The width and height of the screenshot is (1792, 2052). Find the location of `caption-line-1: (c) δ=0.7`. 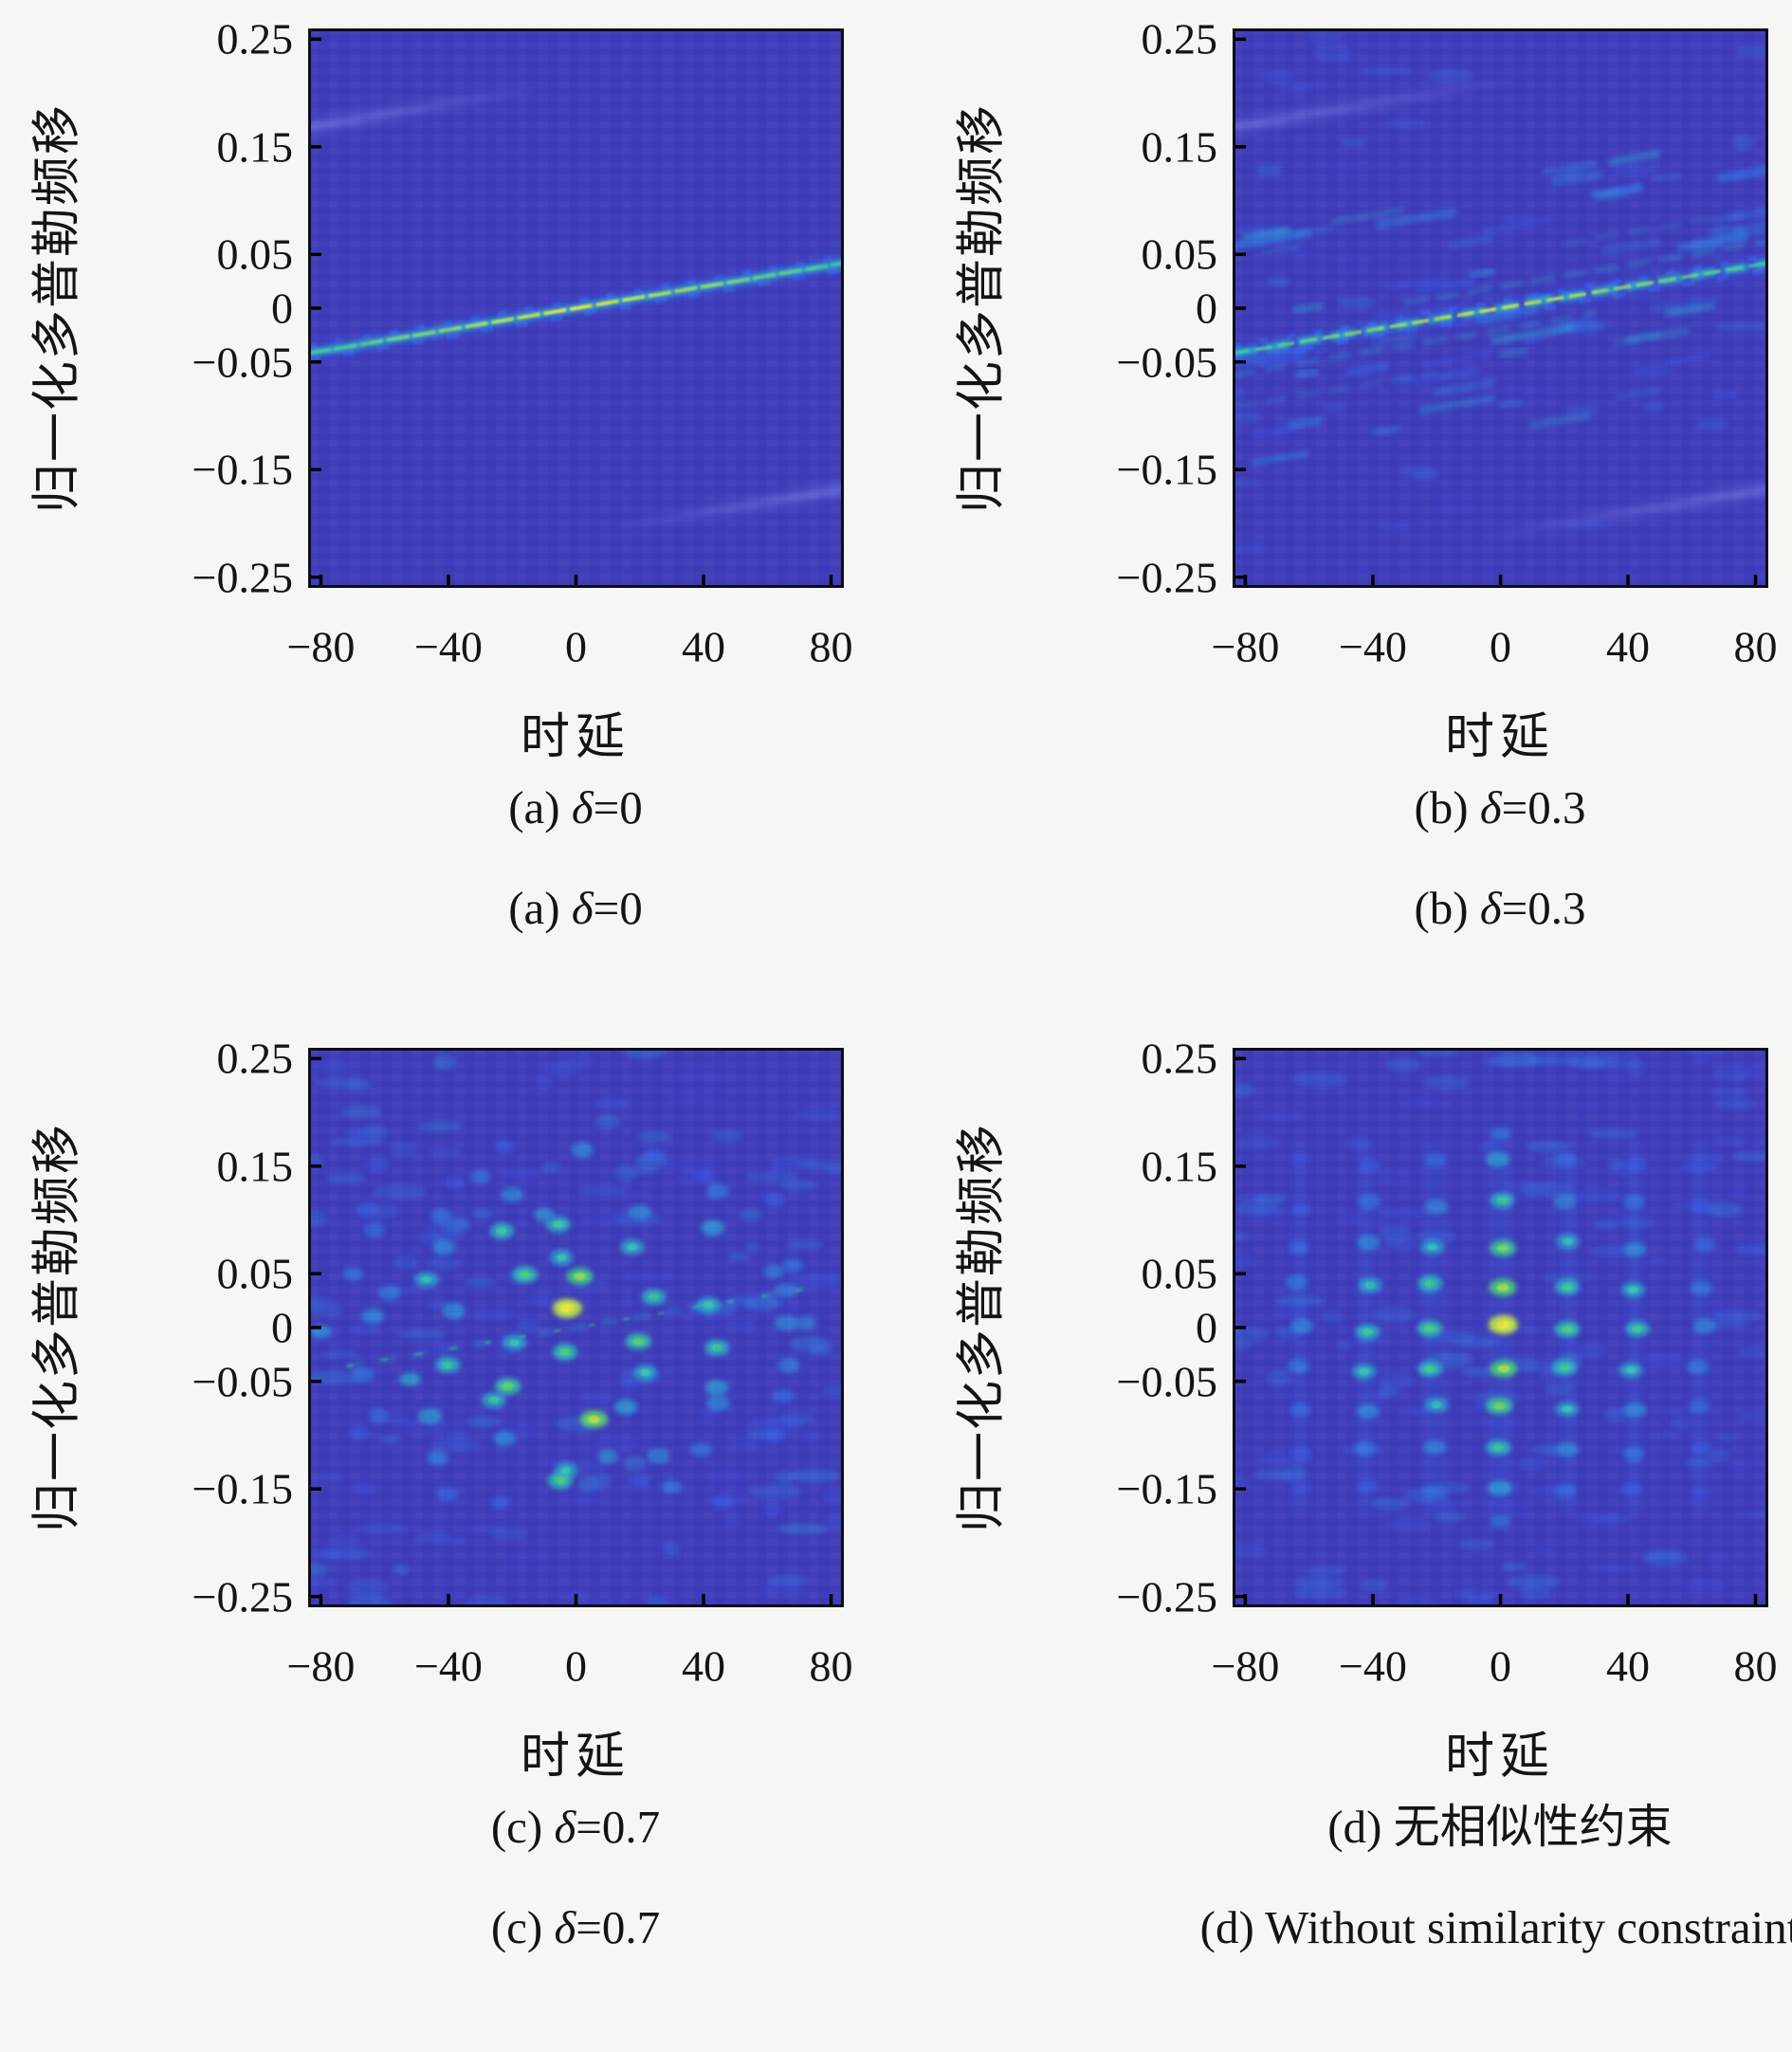

caption-line-1: (c) δ=0.7 is located at coordinates (575, 1827).